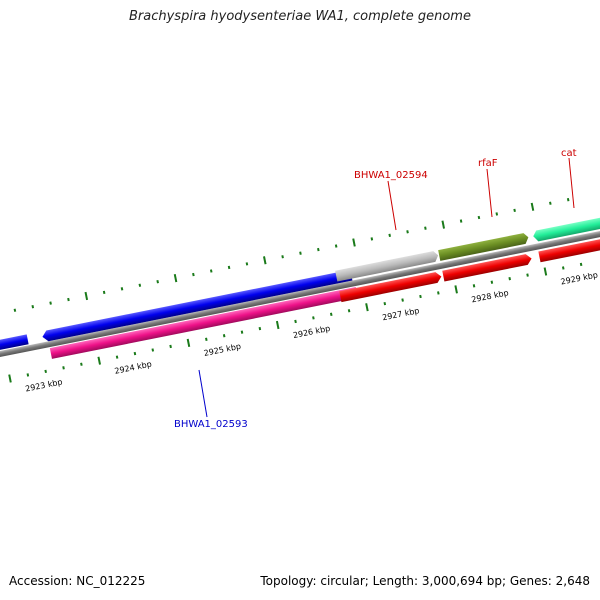 The image size is (600, 600). Describe the element at coordinates (387, 266) in the screenshot. I see `feature-gray` at that location.